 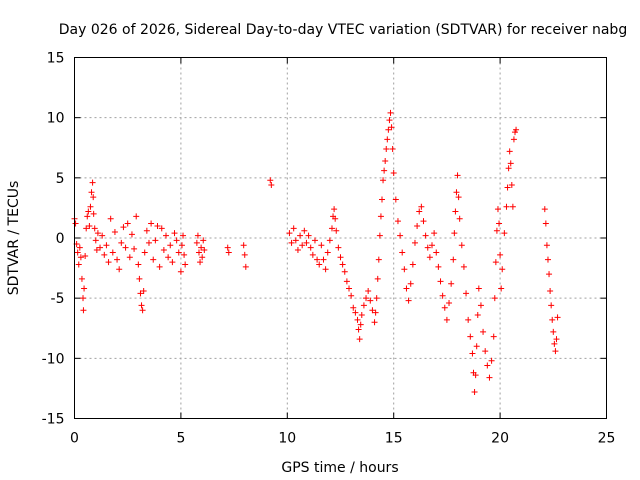 I want to click on x-tick-label: 5, so click(x=180, y=439).